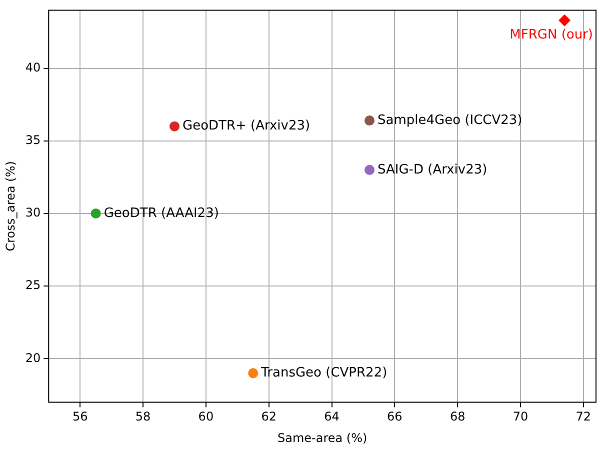  Describe the element at coordinates (450, 120) in the screenshot. I see `series-label: Sample4Geo (ICCV23)` at that location.